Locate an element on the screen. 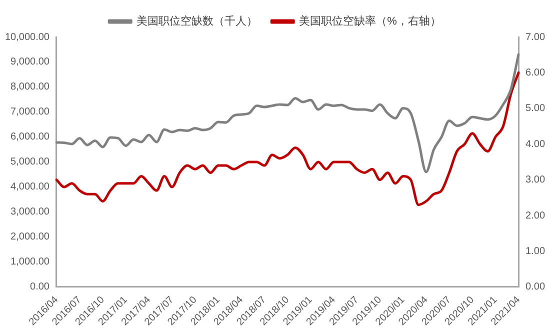  y-tick-label: 6,000.00 is located at coordinates (30, 137).